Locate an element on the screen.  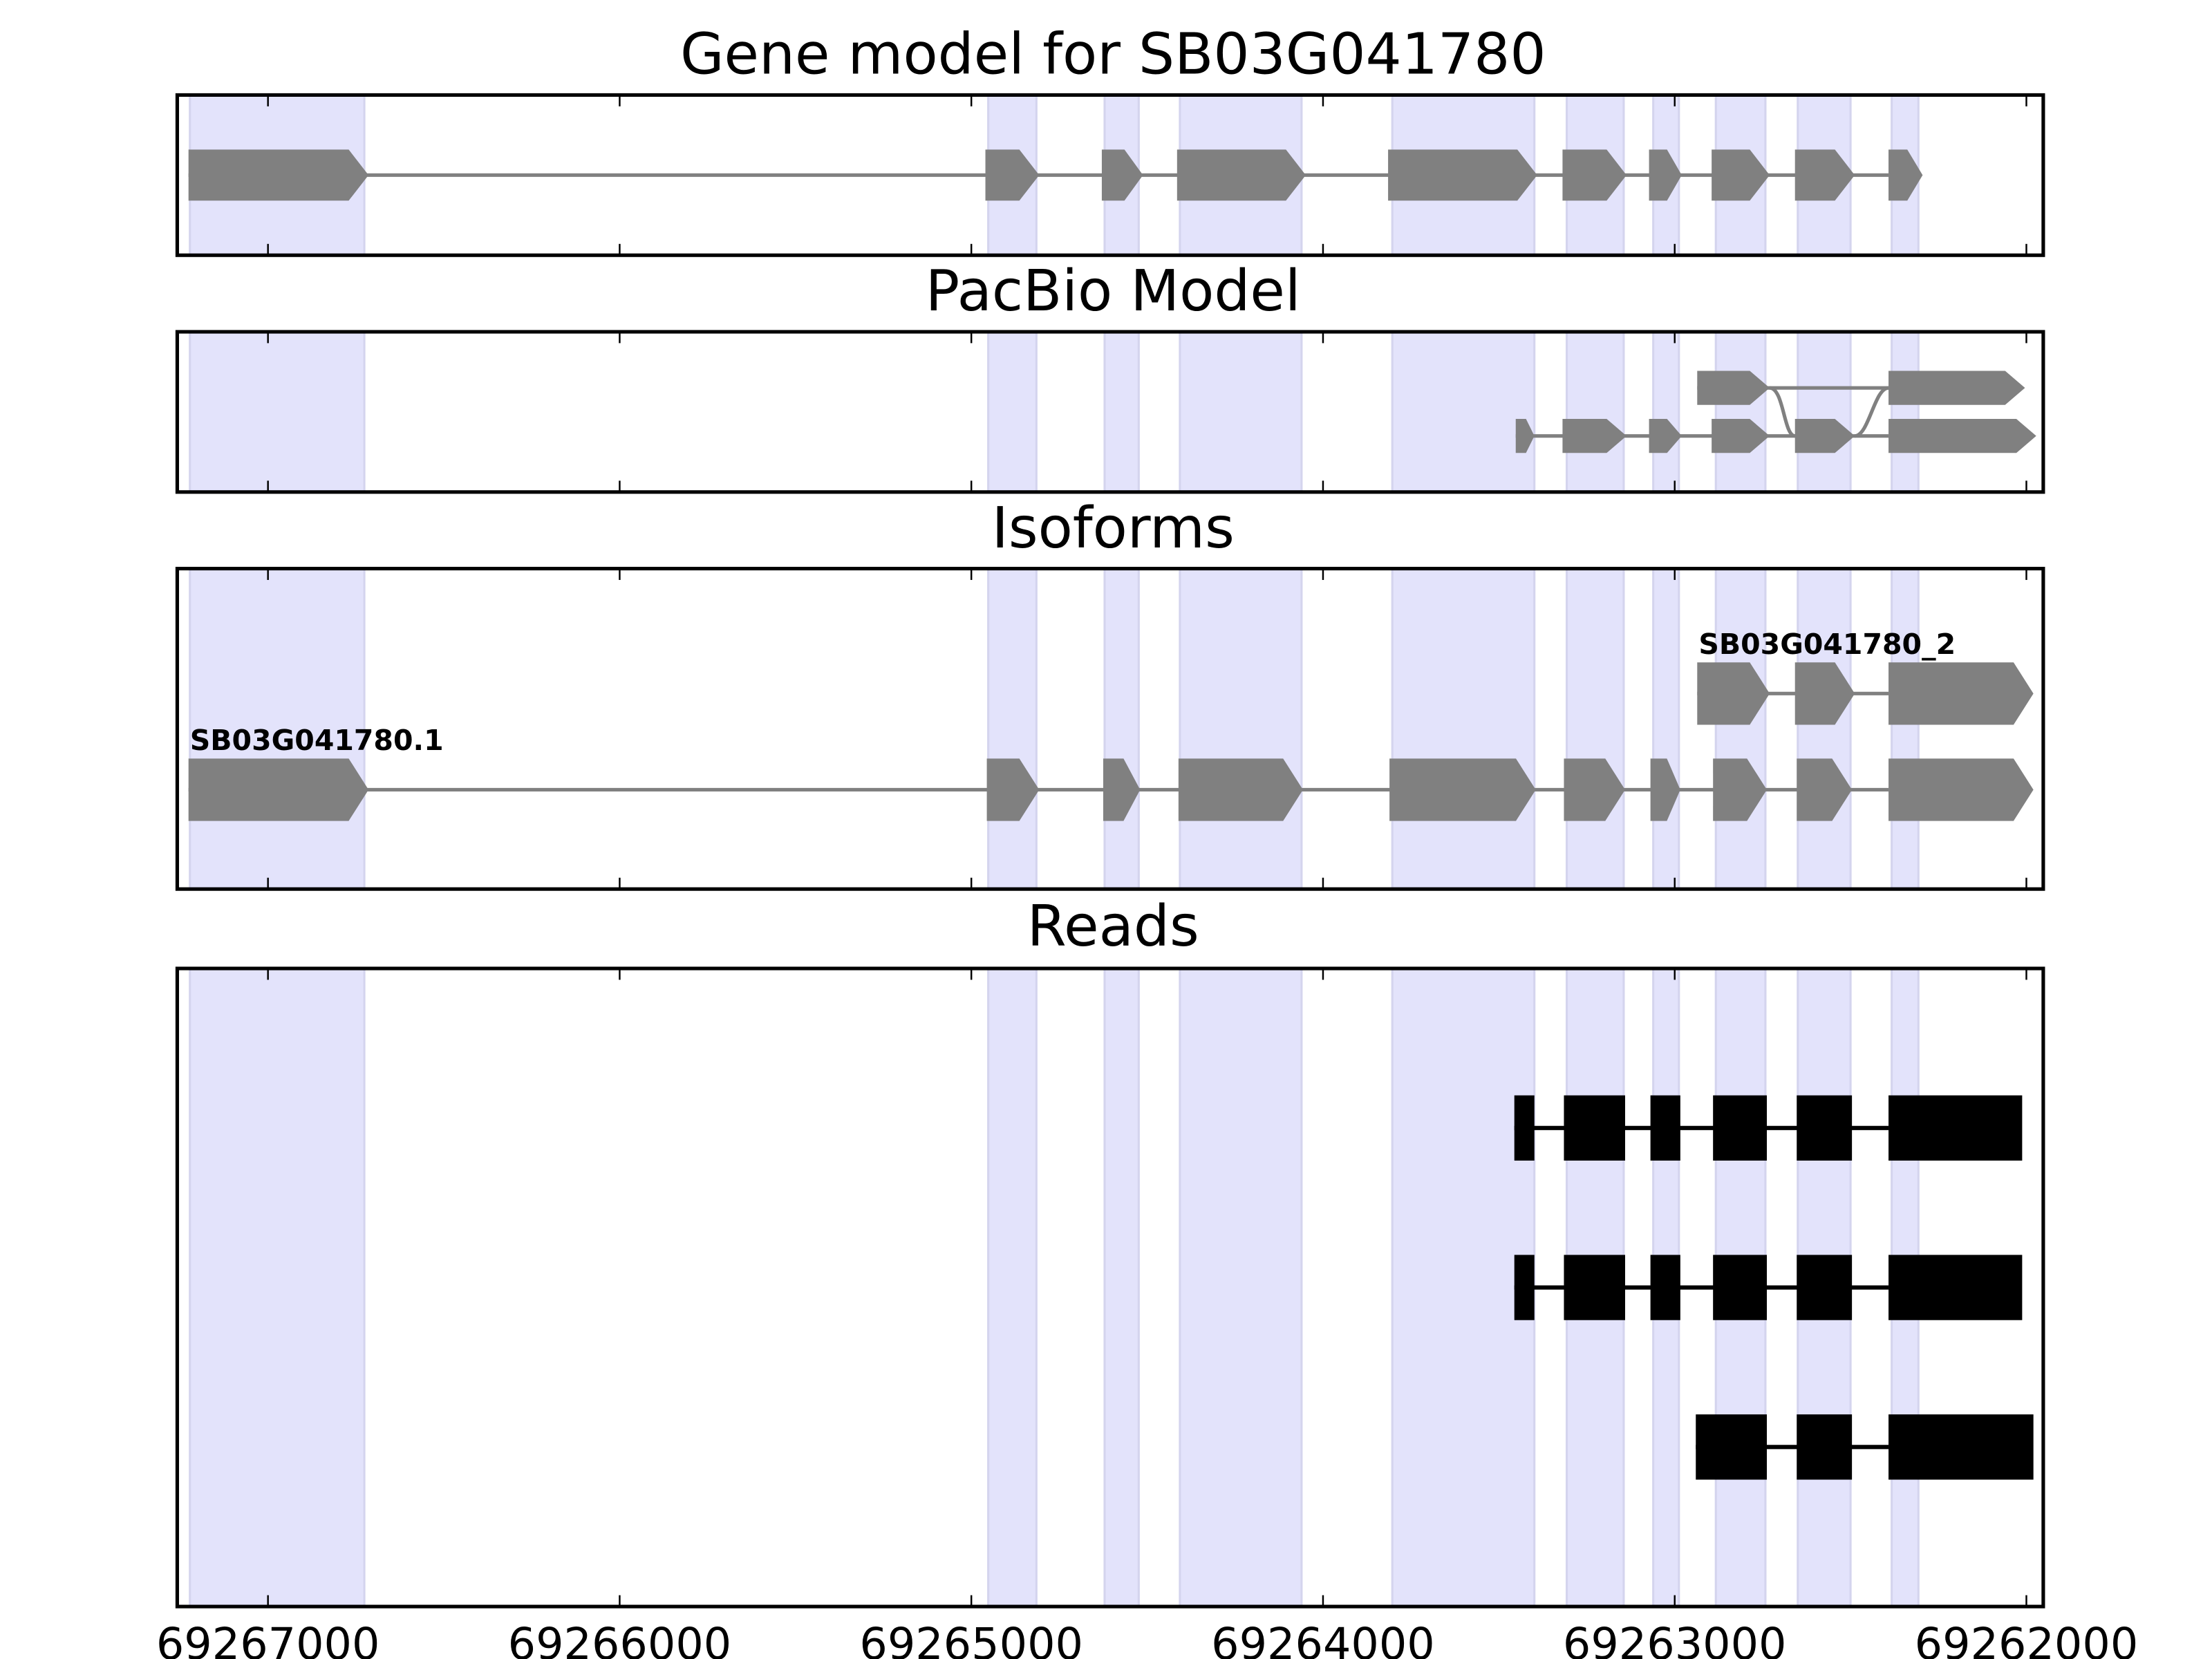
panel-title-pacbio: PacBio Model is located at coordinates (1113, 291).